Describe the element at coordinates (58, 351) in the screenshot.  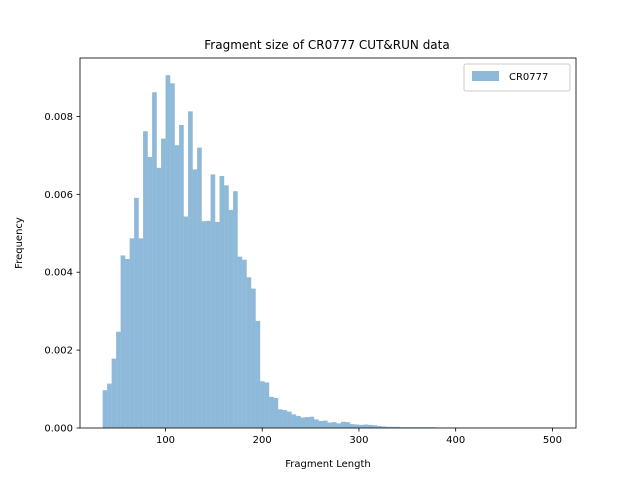
I see `y-tick-label: 0.002` at that location.